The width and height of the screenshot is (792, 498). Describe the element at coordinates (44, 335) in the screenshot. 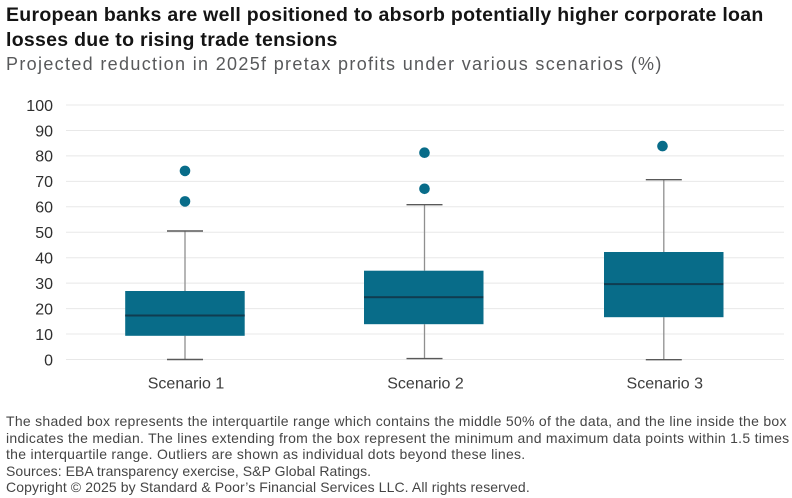

I see `svg-text: 10` at that location.